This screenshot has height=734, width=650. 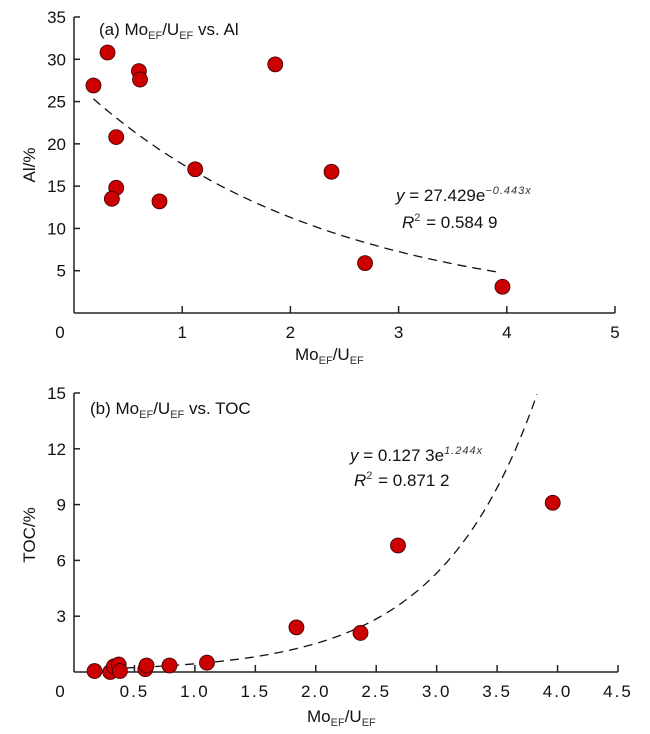 What do you see at coordinates (169, 31) in the screenshot?
I see `panel-a-title: (a) MoEF/UEF vs. Al` at bounding box center [169, 31].